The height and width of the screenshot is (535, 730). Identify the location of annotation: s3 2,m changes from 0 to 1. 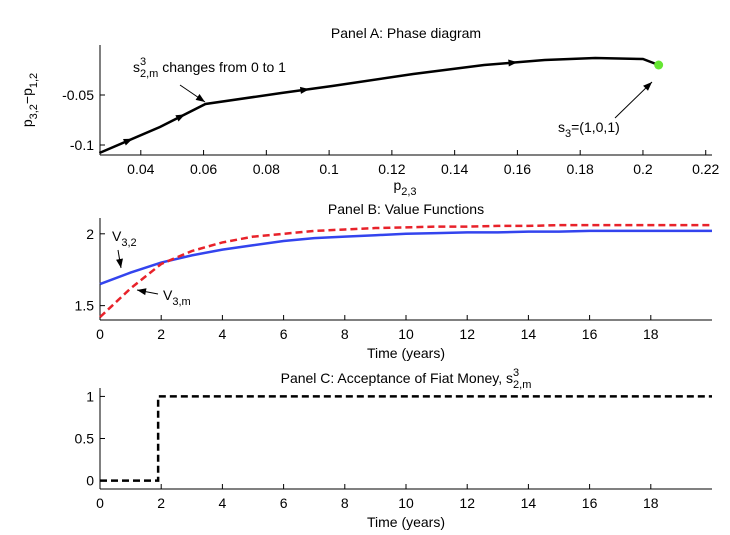
(209, 68).